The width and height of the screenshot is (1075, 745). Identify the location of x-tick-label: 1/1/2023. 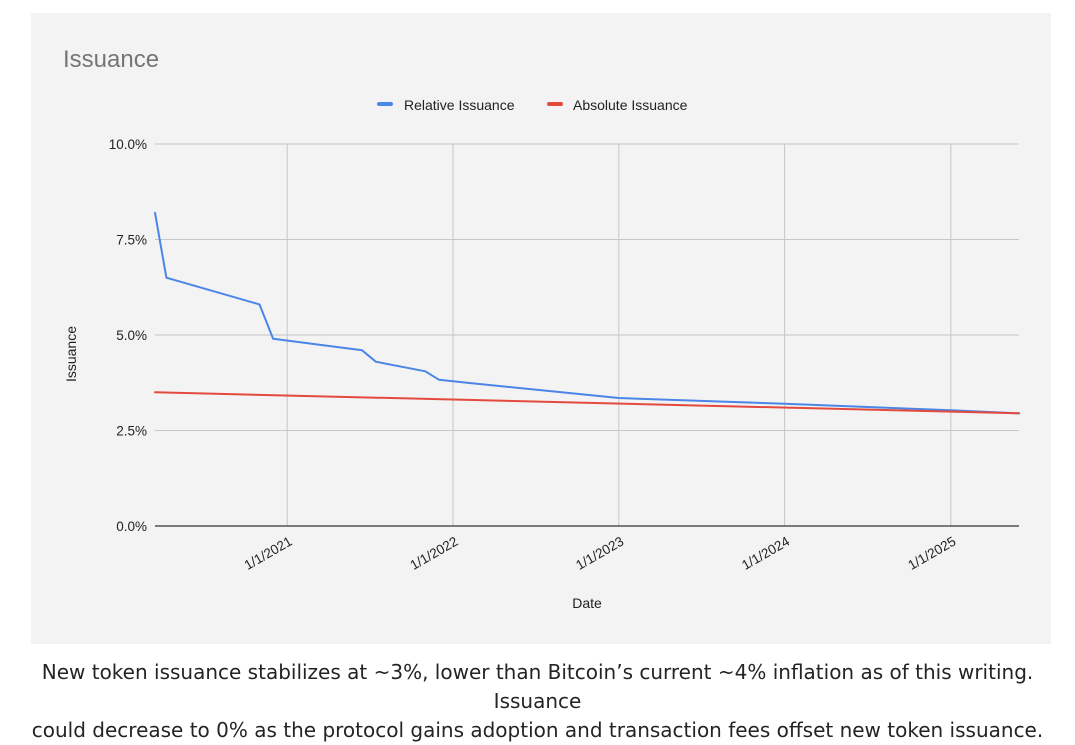
(599, 553).